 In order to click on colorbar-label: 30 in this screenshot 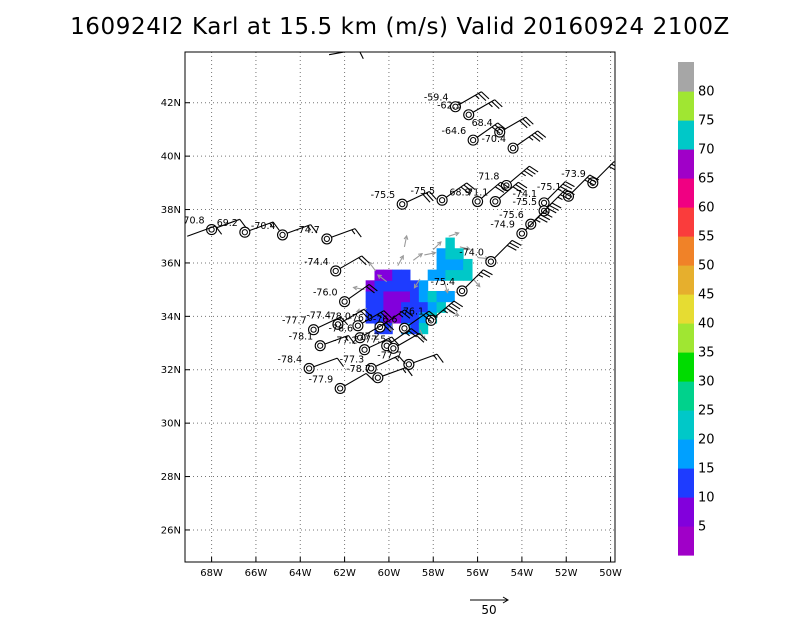, I will do `click(706, 382)`.